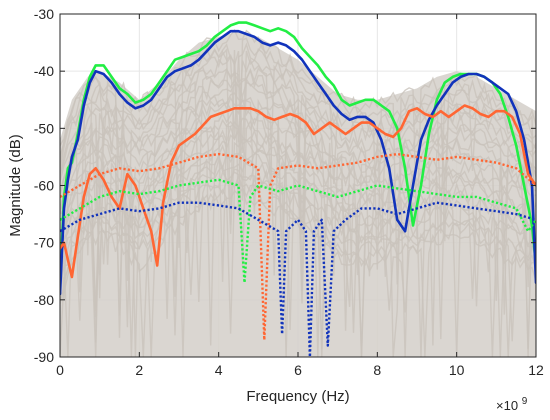 Image resolution: width=550 pixels, height=420 pixels. What do you see at coordinates (139, 370) in the screenshot?
I see `x-tick-label: 2` at bounding box center [139, 370].